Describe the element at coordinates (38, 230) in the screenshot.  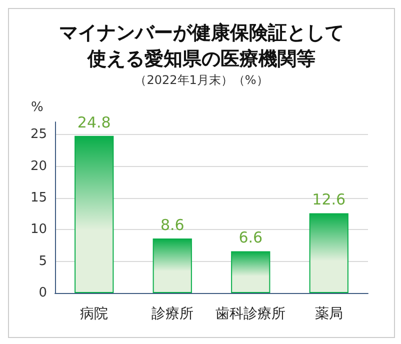
I see `y-tick-label: 10` at that location.